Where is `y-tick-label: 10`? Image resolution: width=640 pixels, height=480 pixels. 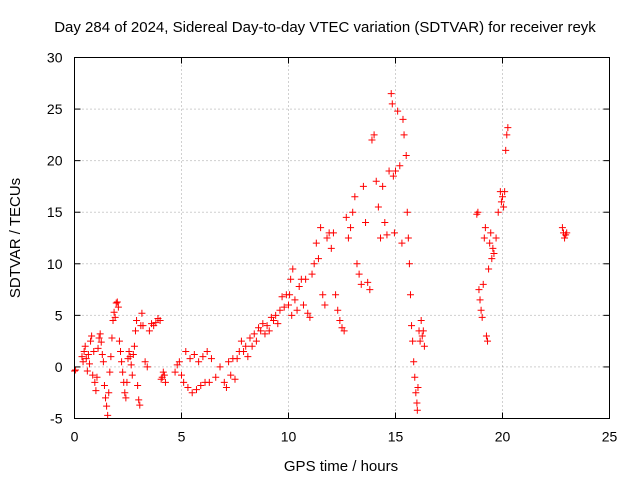 y-tick-label: 10 is located at coordinates (55, 264).